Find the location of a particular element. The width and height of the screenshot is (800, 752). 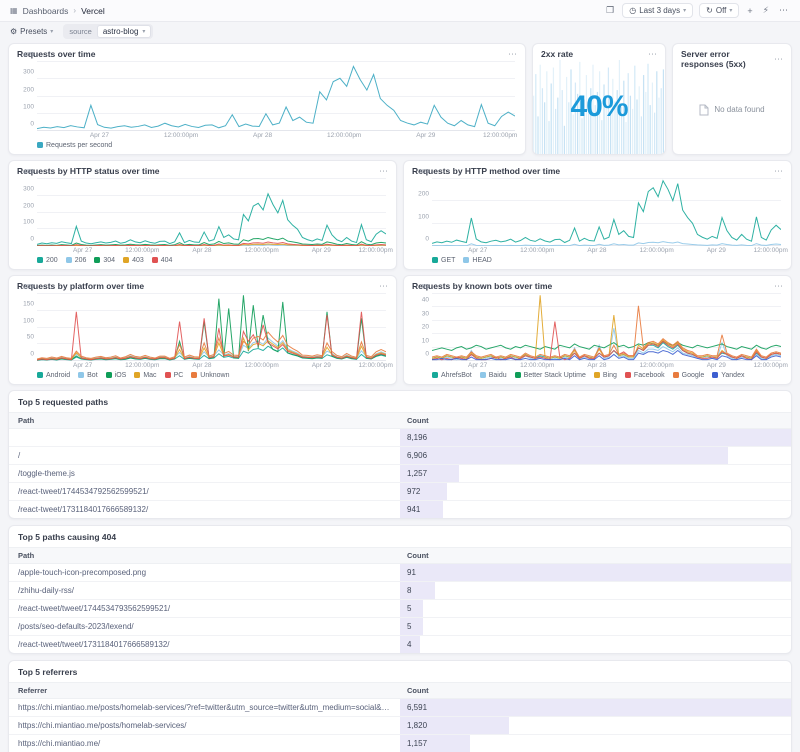

table-row: /react-tweet/tweet/1731184017666589132/4 is located at coordinates (400, 644).